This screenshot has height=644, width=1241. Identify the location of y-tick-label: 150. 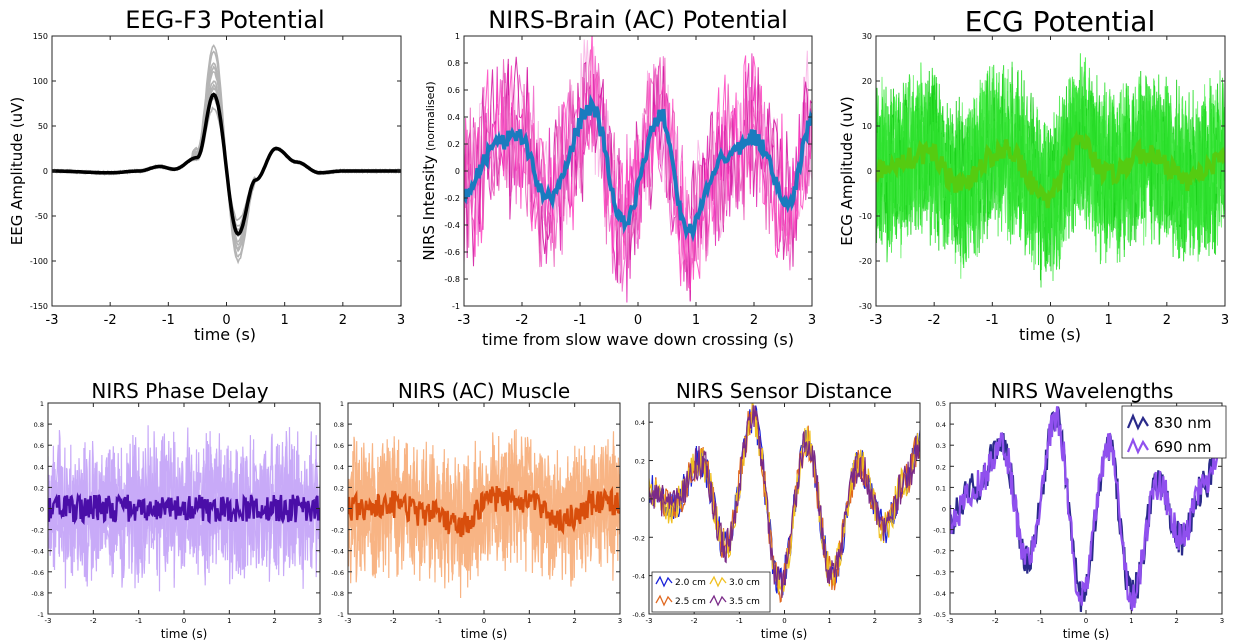
(40, 36).